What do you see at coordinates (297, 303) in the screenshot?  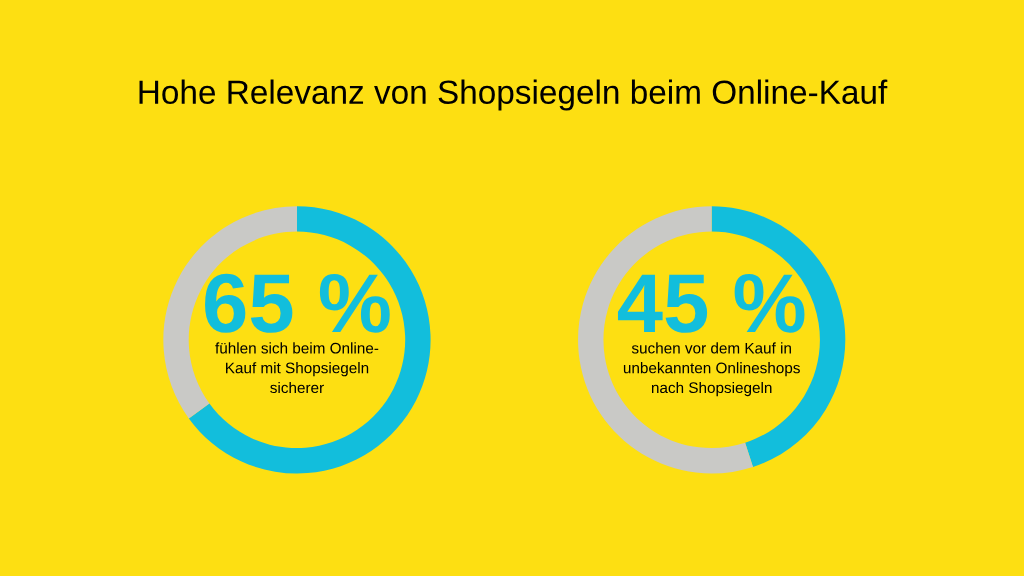 I see `data-label: 65 %` at bounding box center [297, 303].